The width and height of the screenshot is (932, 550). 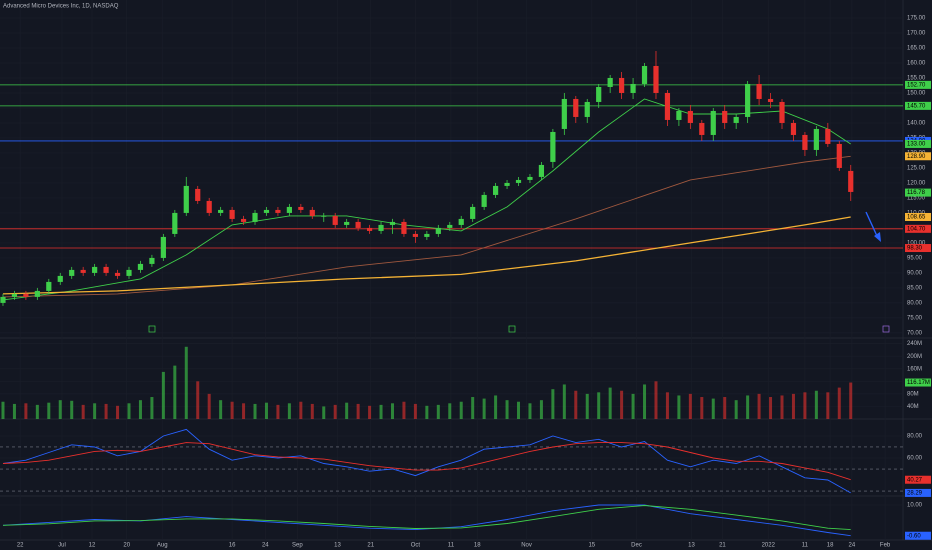 What do you see at coordinates (913, 407) in the screenshot?
I see `y-tick-label: 40M` at bounding box center [913, 407].